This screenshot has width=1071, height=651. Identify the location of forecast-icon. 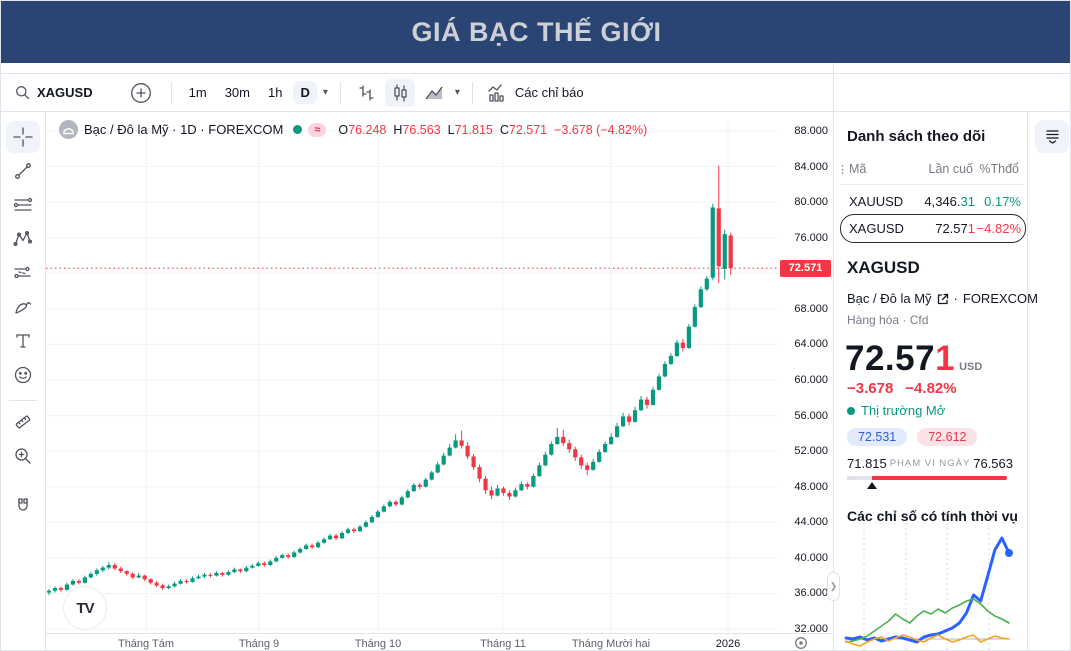
(22, 272).